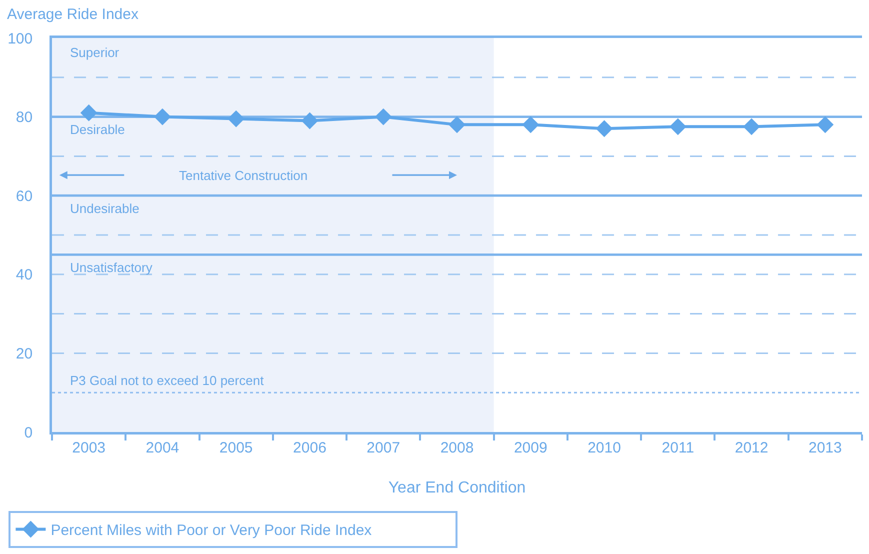 The image size is (869, 554). Describe the element at coordinates (20, 39) in the screenshot. I see `y-tick-label: 100` at that location.